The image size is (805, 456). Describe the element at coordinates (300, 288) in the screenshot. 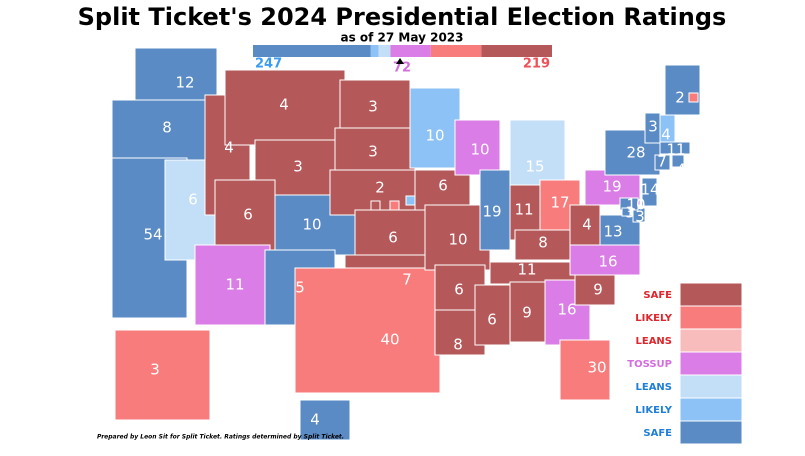

I see `state-votes: 5` at that location.